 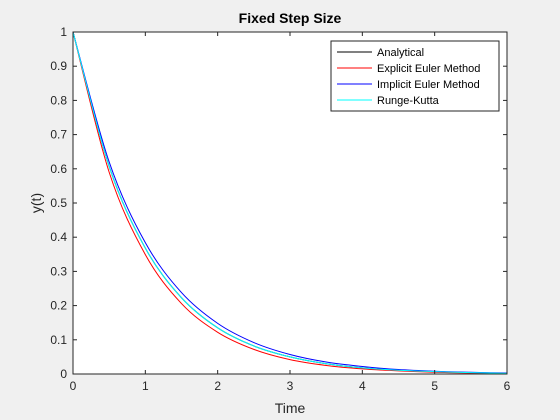 I want to click on y-tick-label: 0.5, so click(x=58, y=203).